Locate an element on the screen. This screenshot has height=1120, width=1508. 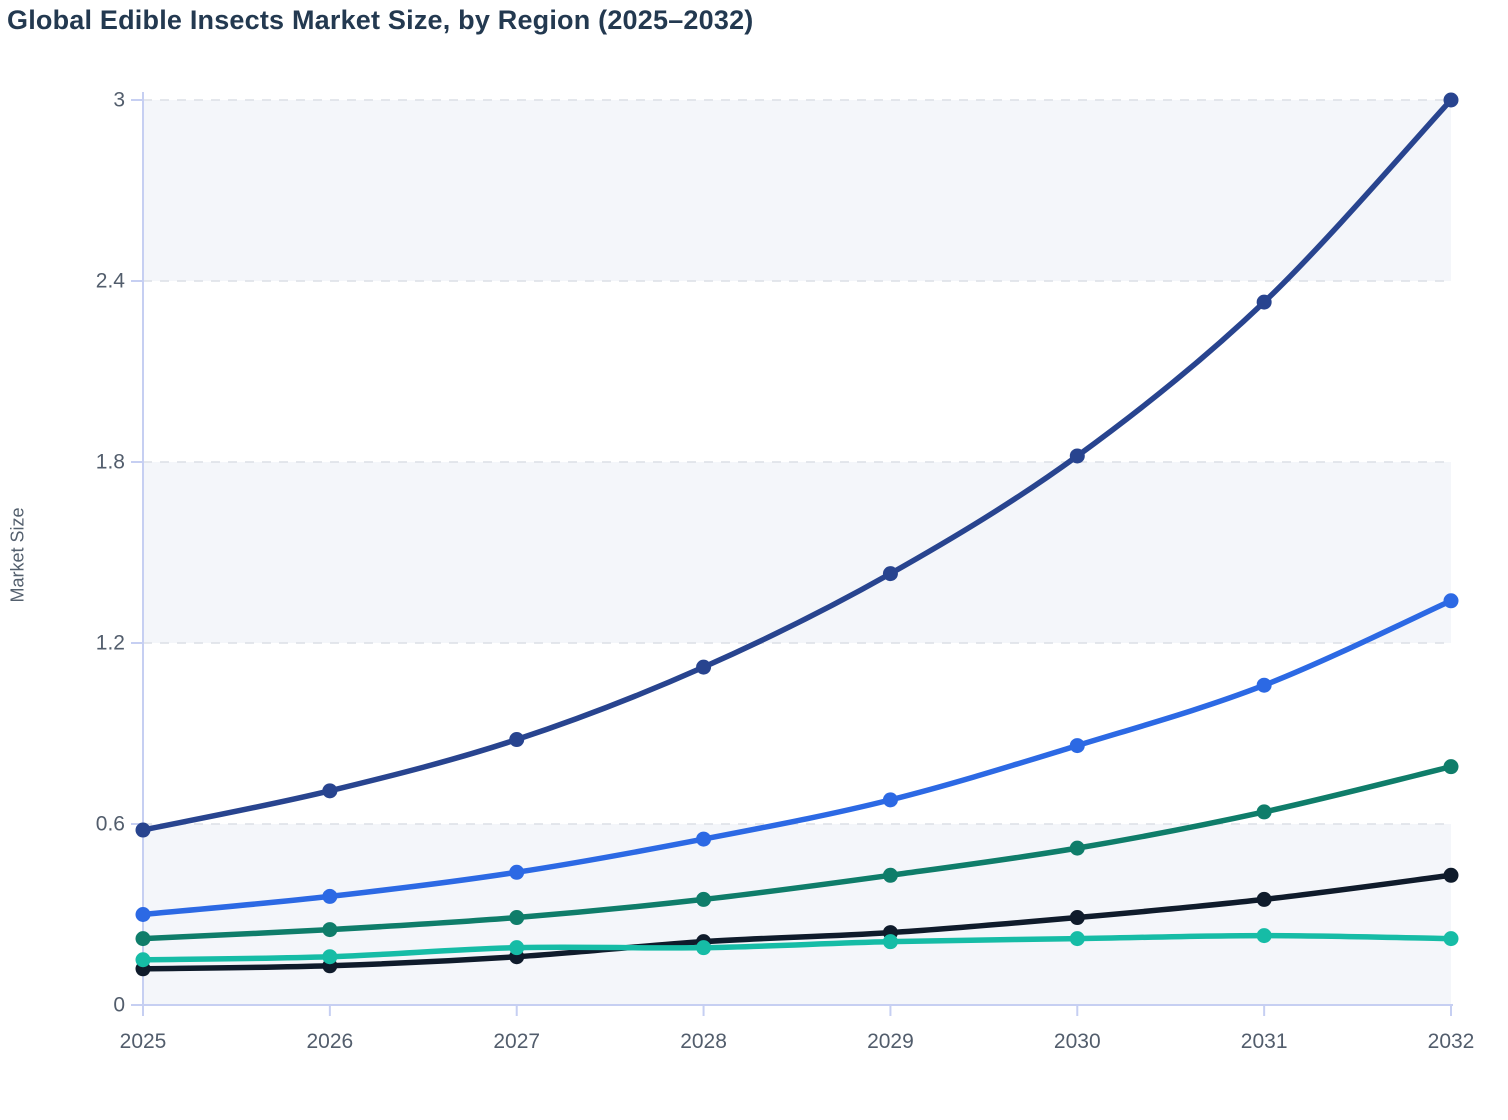
data-point-teal-dark-2025 is located at coordinates (143, 939).